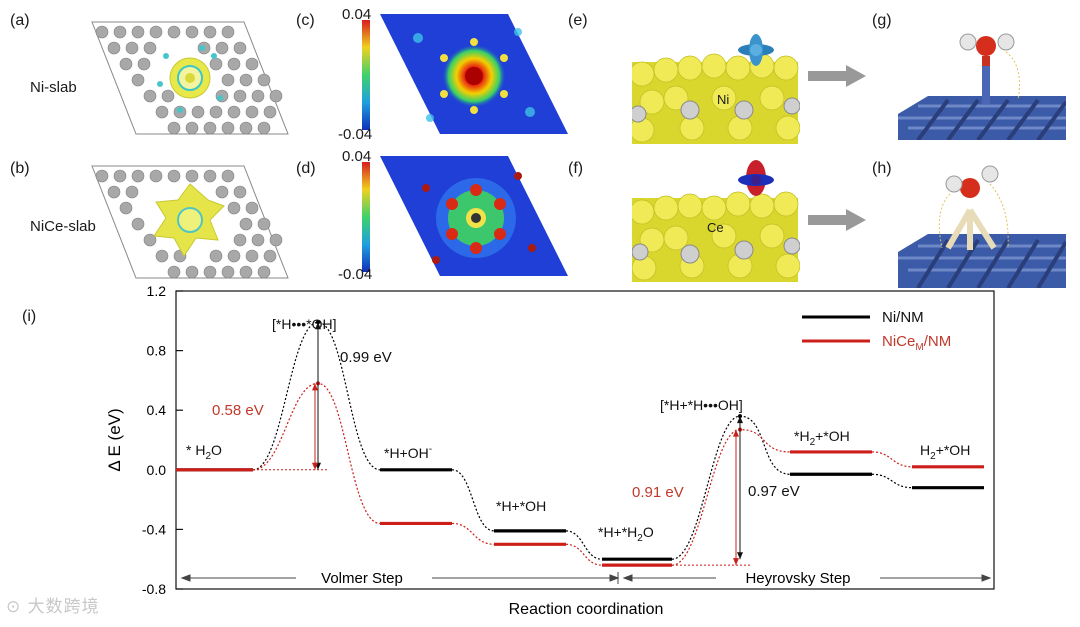  I want to click on nice-slab-charge-image, so click(190, 222).